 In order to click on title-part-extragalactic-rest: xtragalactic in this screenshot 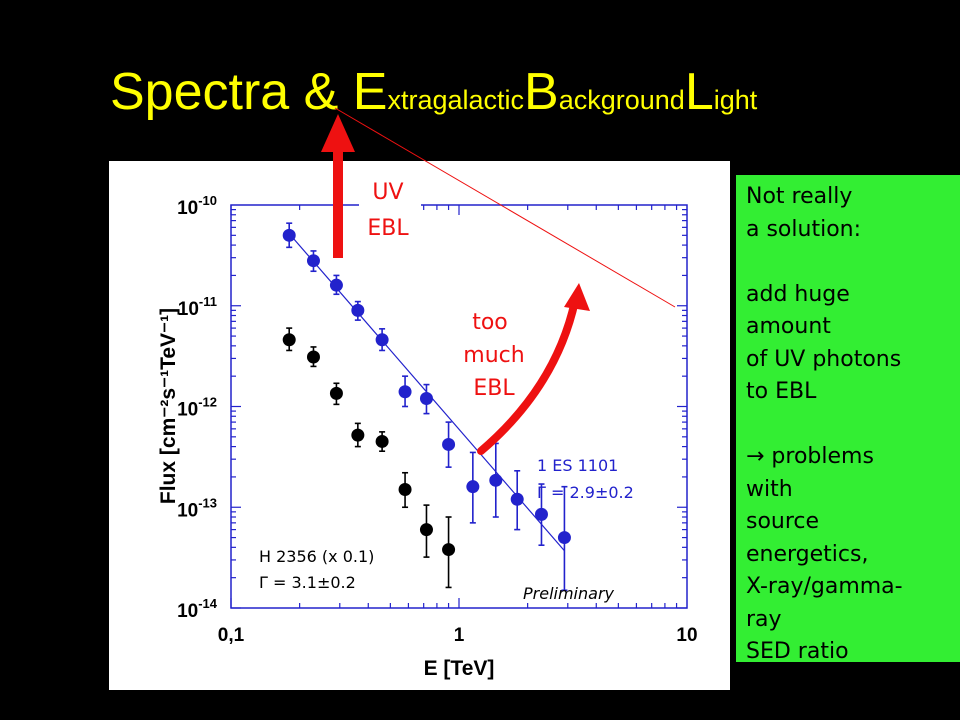, I will do `click(456, 100)`.